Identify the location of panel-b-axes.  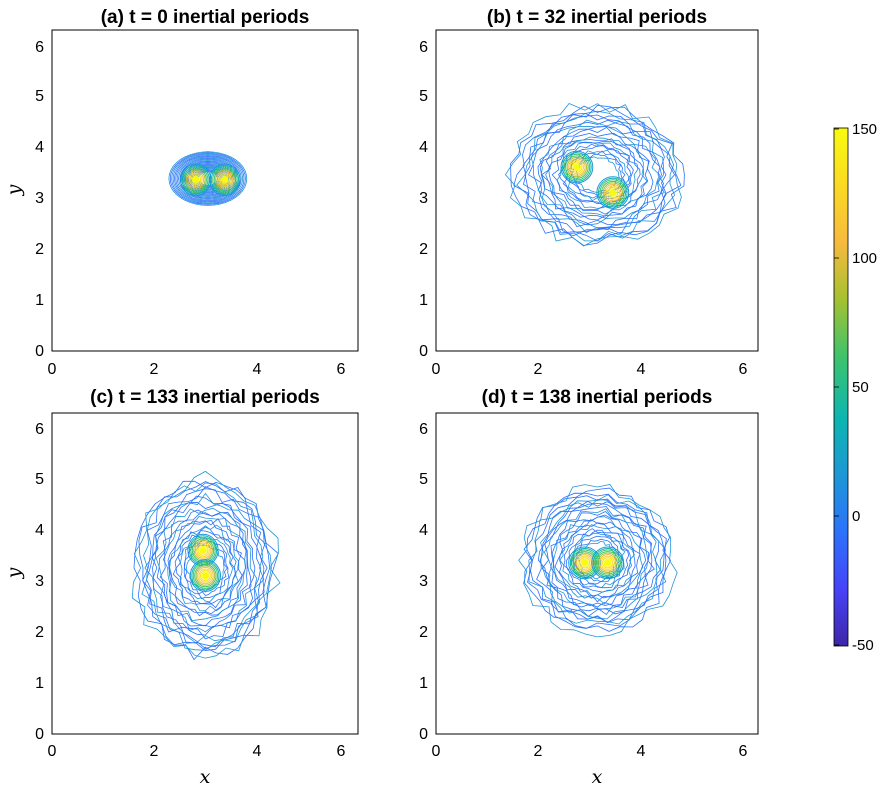
(597, 190).